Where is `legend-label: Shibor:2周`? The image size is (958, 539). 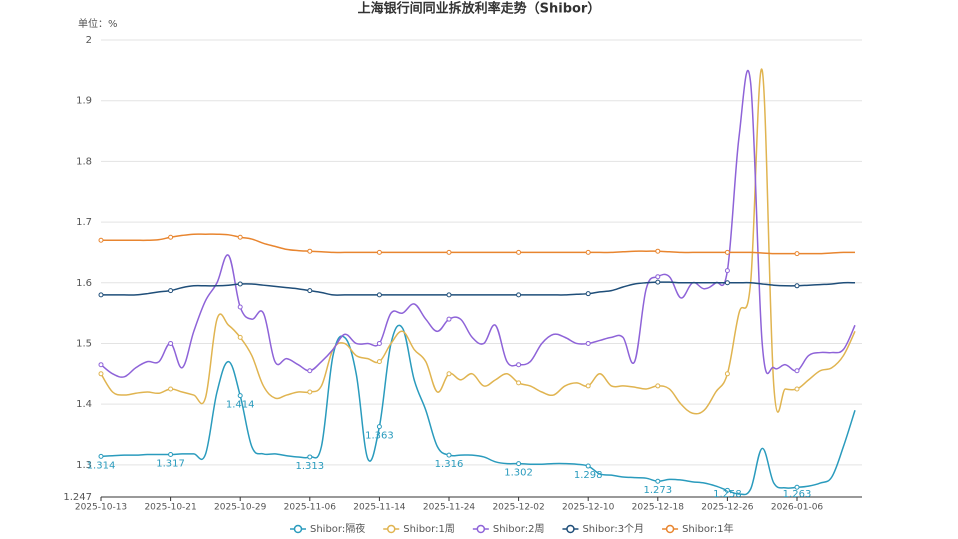
legend-label: Shibor:2周 is located at coordinates (519, 529).